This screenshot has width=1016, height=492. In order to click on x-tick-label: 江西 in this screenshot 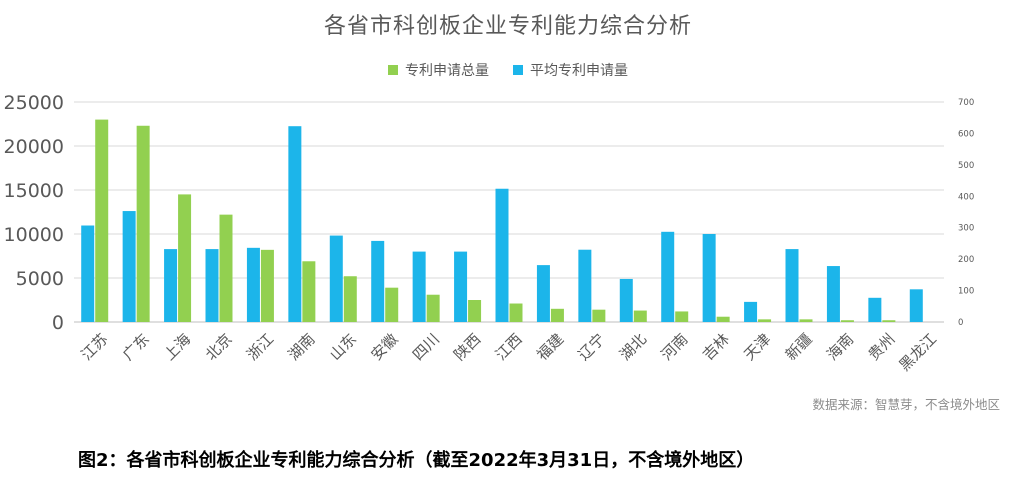, I will do `click(509, 347)`.